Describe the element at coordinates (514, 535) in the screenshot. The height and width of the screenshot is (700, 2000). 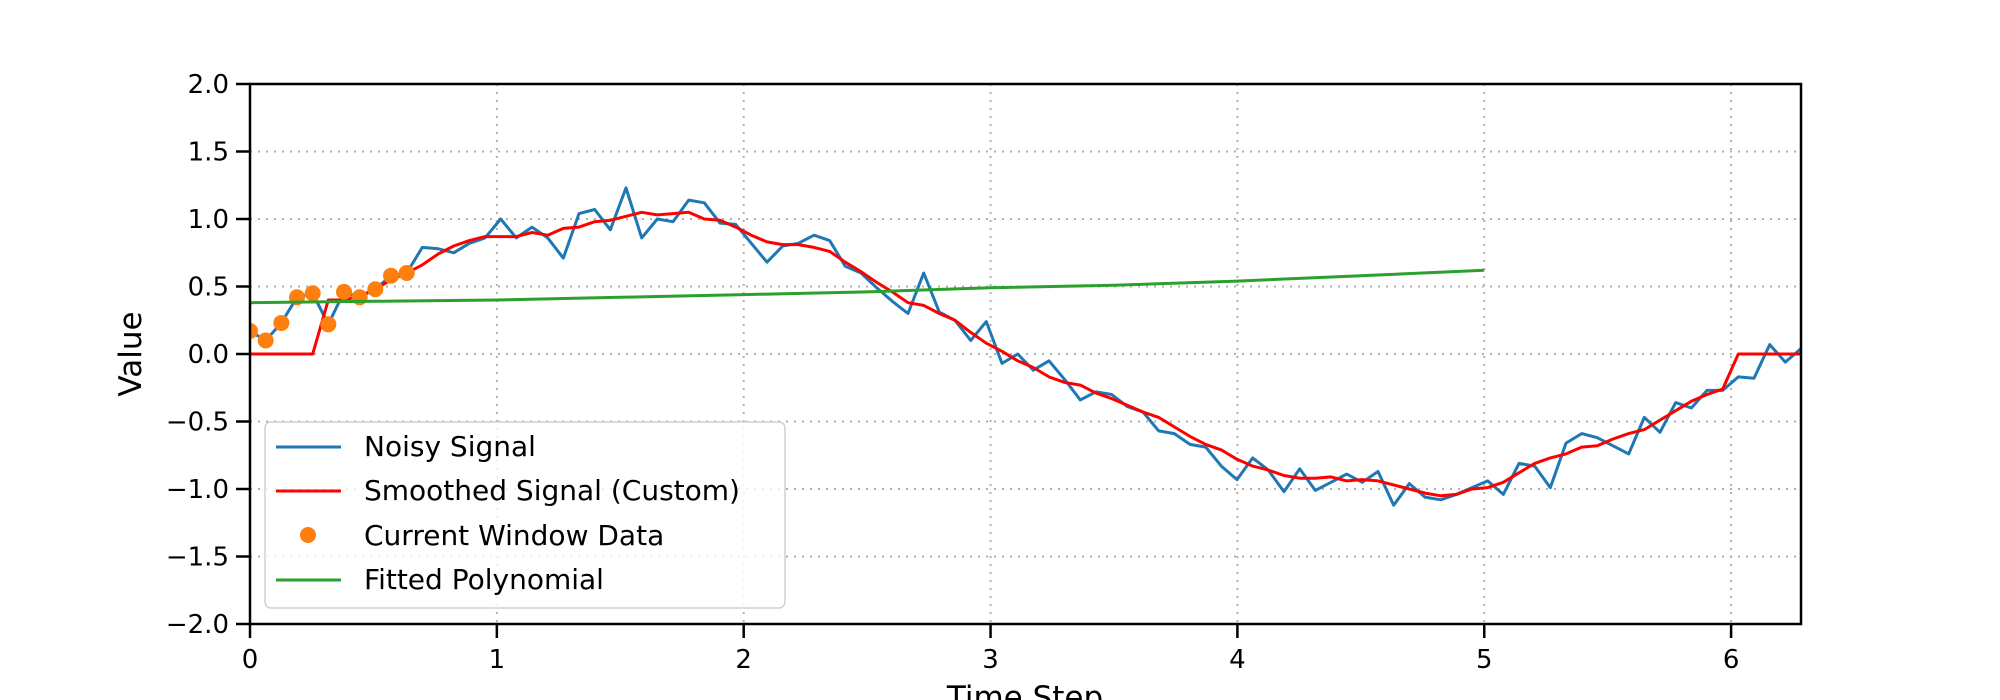
I see `legend-label-window: Current Window Data` at that location.